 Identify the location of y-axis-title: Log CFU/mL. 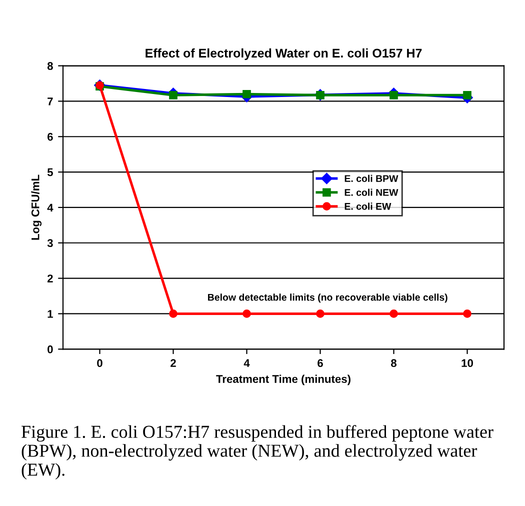
(36, 207).